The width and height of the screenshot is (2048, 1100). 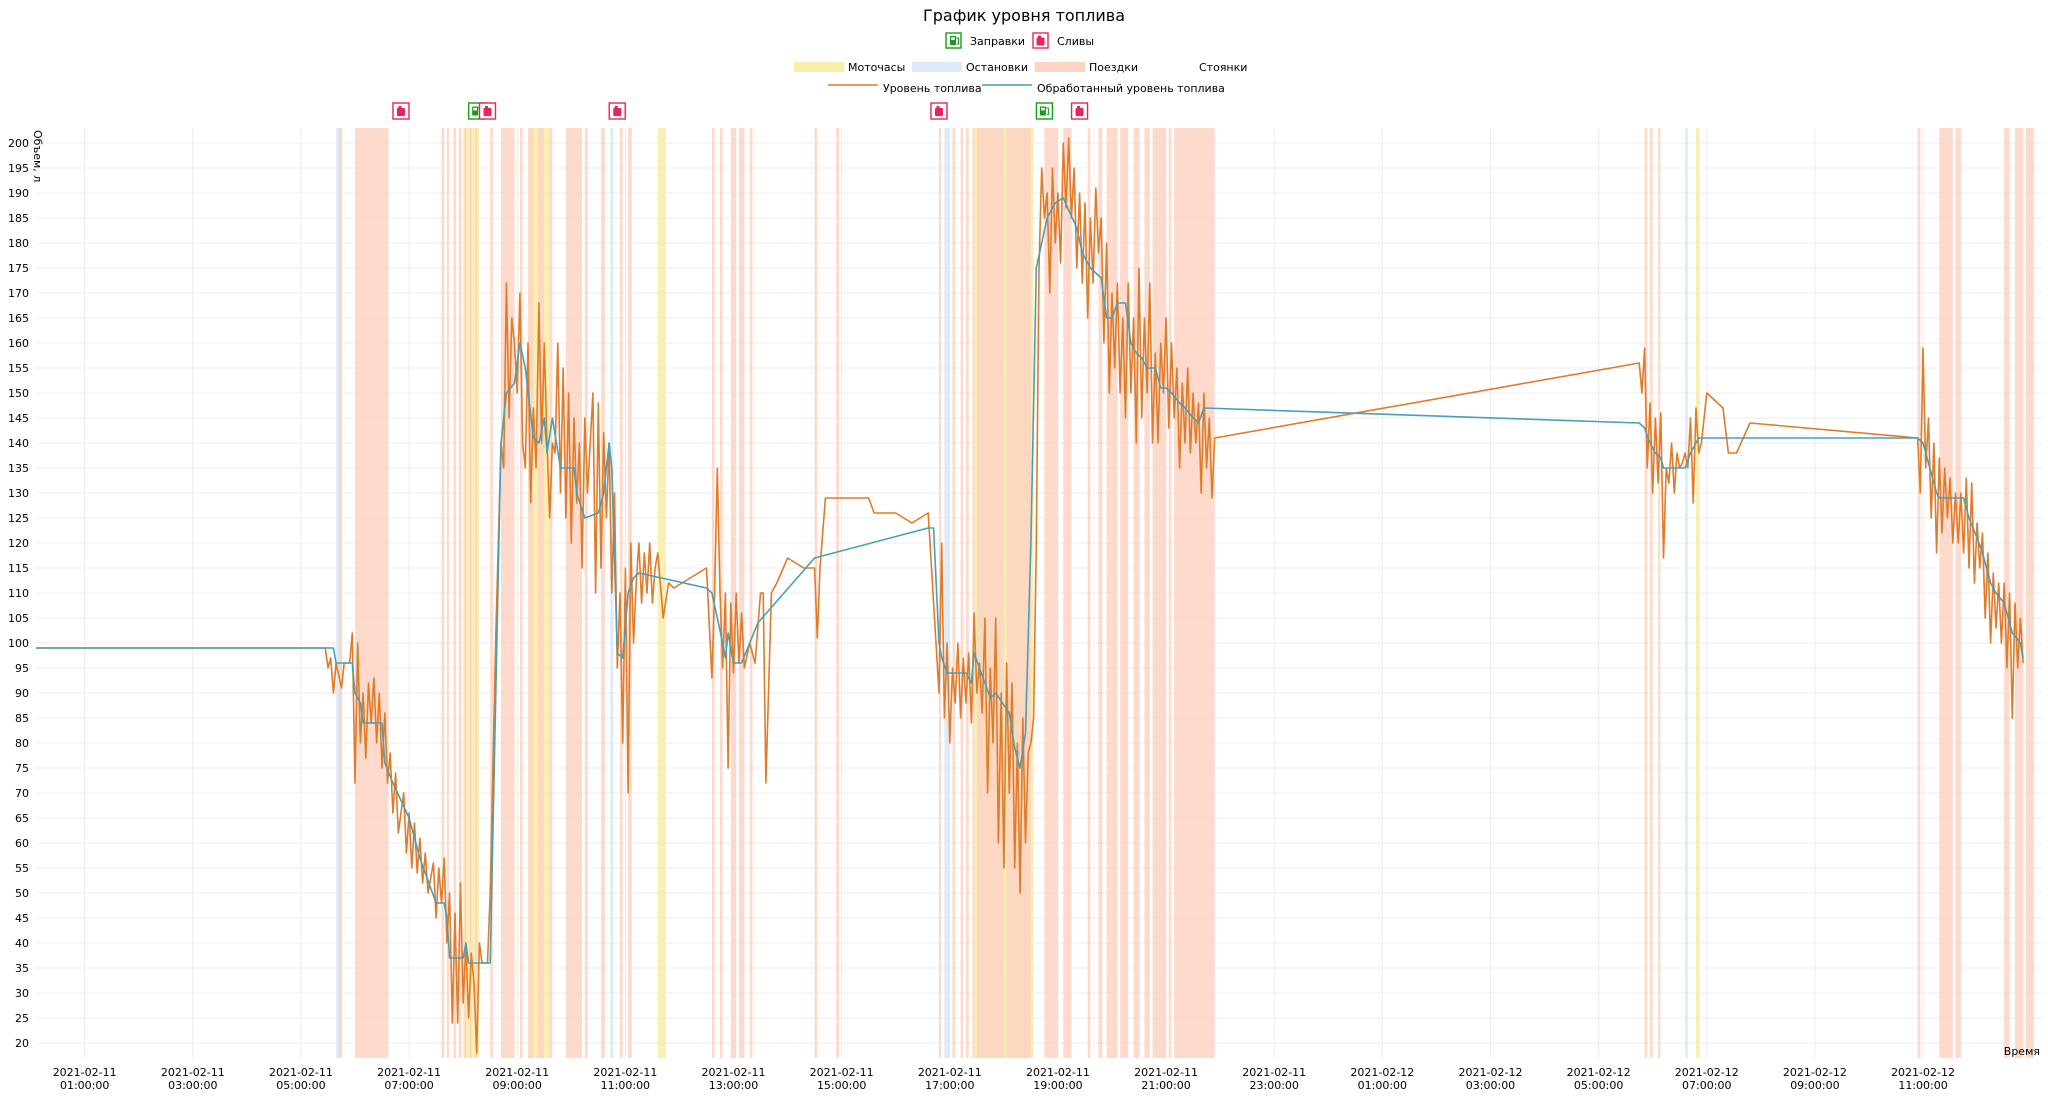 What do you see at coordinates (18, 493) in the screenshot?
I see `y-tick-label: 130` at bounding box center [18, 493].